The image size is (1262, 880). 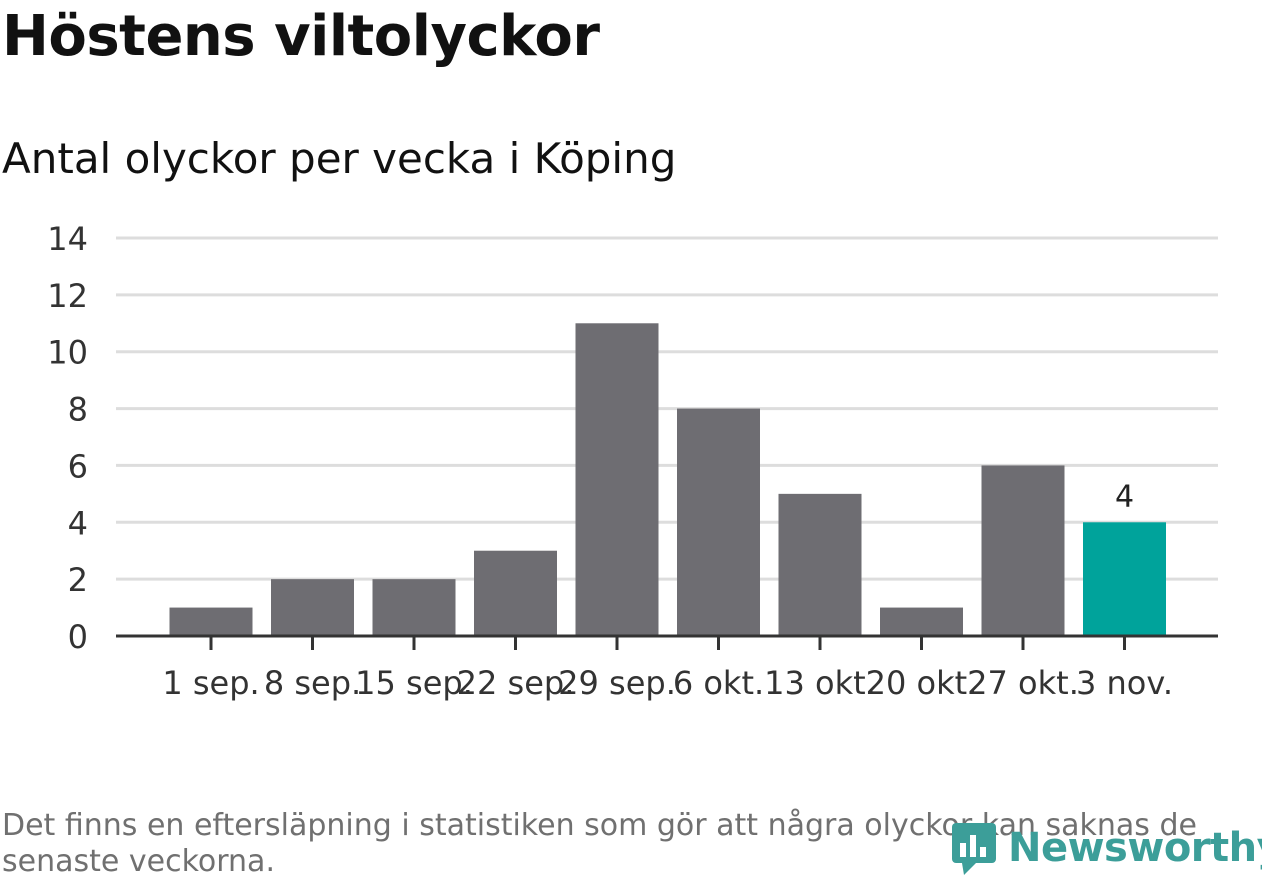 I want to click on chart-subtitle: Antal olyckor per vecka i Köping, so click(x=339, y=158).